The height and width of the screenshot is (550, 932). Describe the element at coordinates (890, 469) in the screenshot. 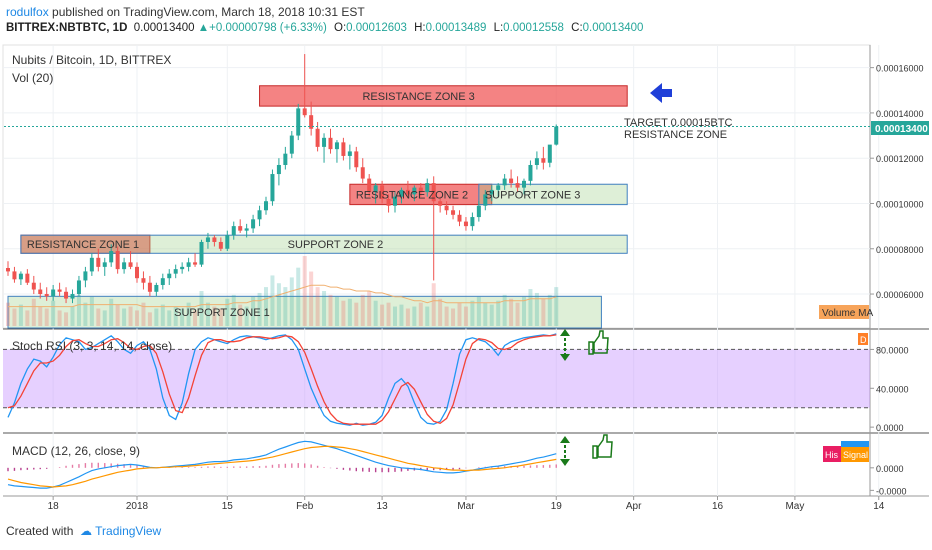

I see `macd-tick-label: 0.0000` at that location.